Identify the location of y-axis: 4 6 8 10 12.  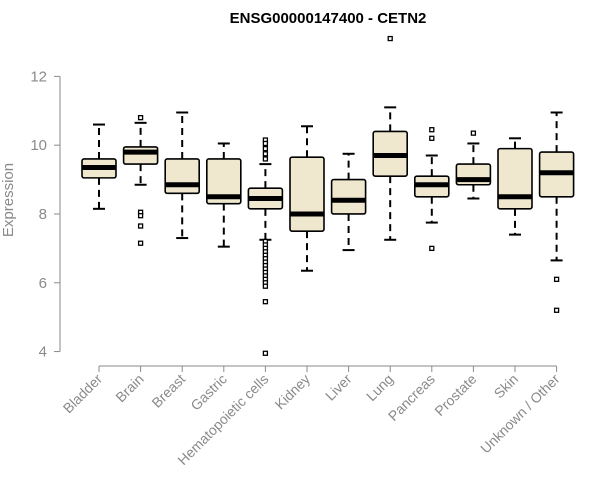
(45, 214).